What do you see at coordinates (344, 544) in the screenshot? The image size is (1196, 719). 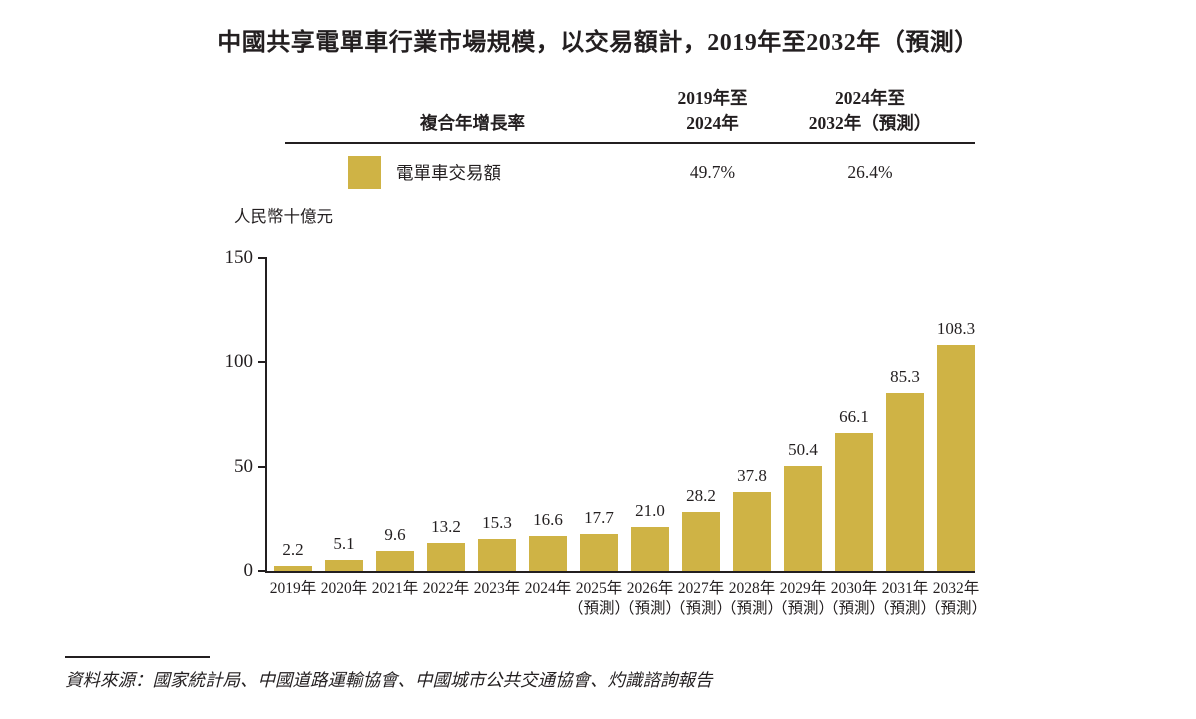 I see `bar-value-label: 5.1` at bounding box center [344, 544].